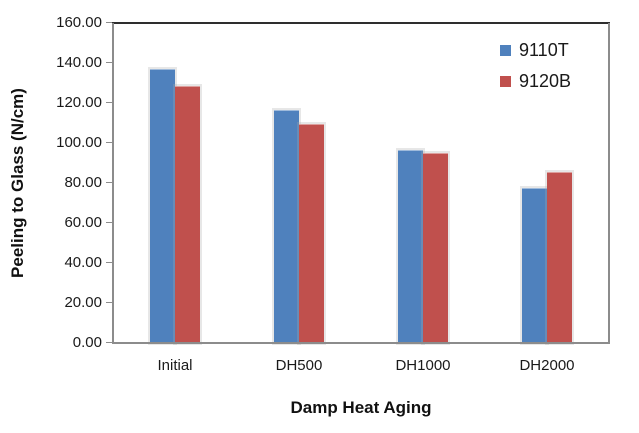 The height and width of the screenshot is (433, 639). What do you see at coordinates (311, 233) in the screenshot?
I see `bar-9120B-DH500` at bounding box center [311, 233].